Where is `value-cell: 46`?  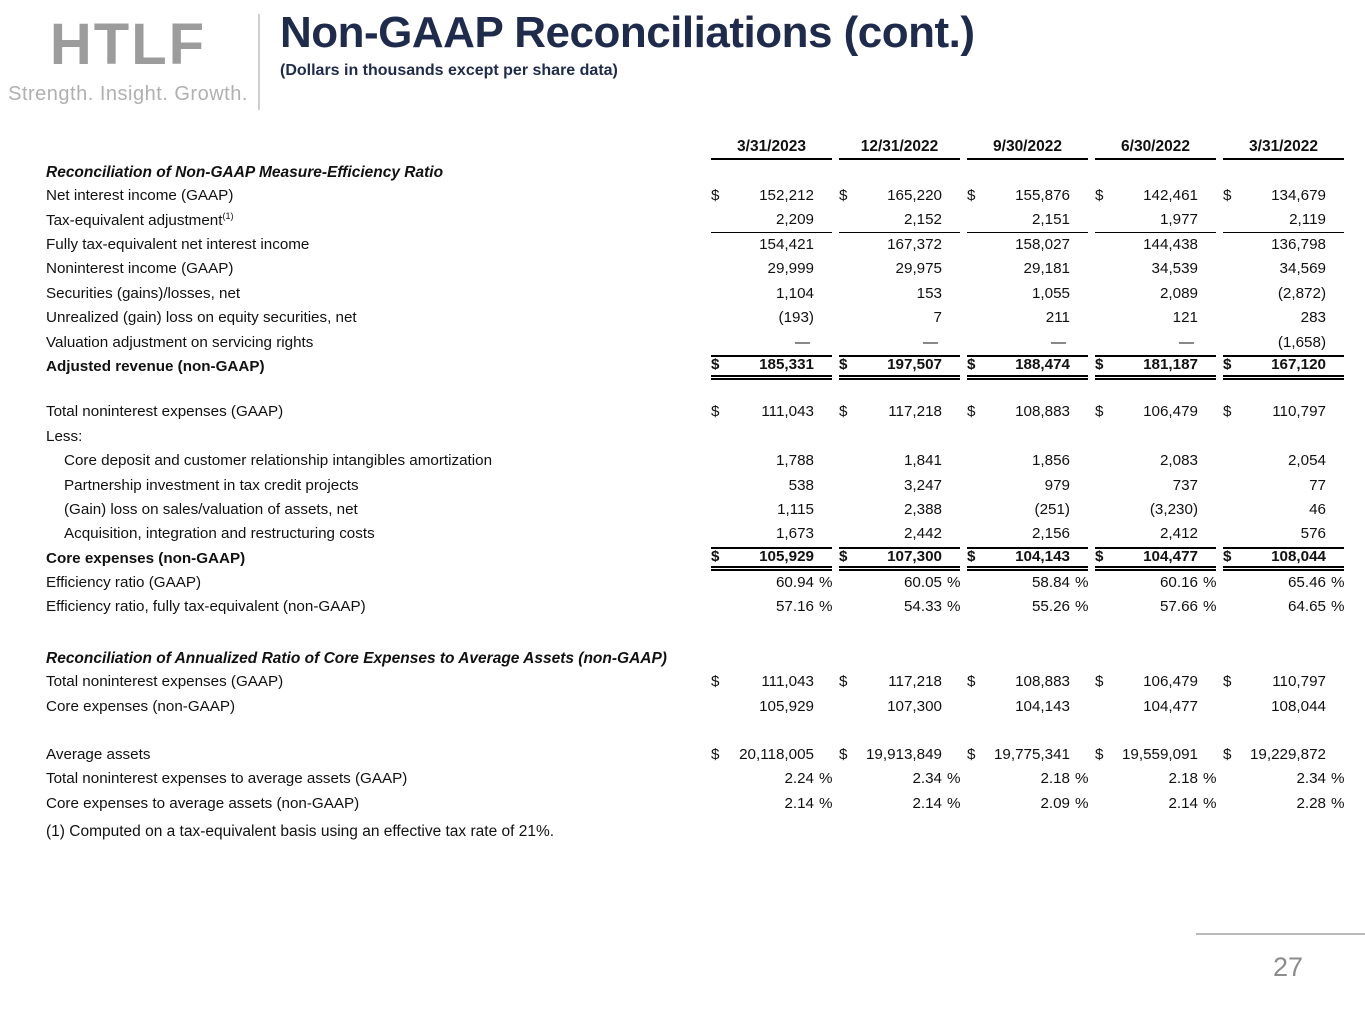 value-cell: 46 is located at coordinates (1283, 510).